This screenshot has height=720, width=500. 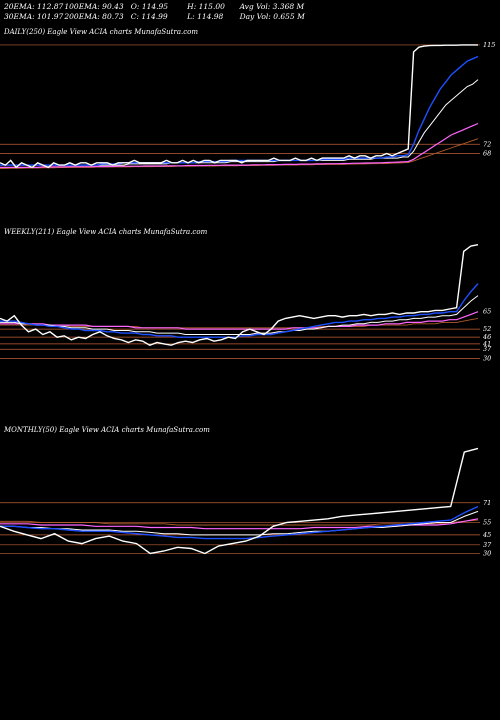 I want to click on monthly-price-label-4: 30, so click(x=487, y=553).